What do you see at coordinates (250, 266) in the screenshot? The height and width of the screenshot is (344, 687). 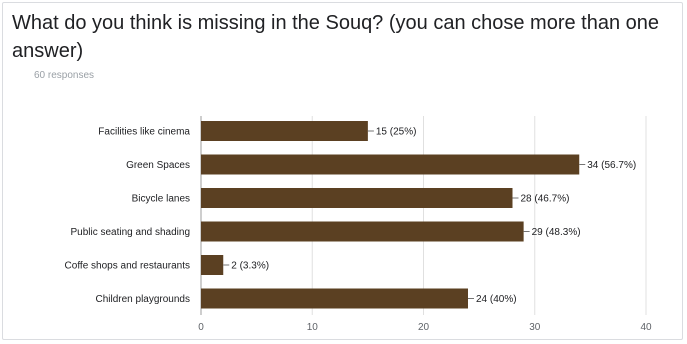 I see `value-label: 2 (3.3%)` at bounding box center [250, 266].